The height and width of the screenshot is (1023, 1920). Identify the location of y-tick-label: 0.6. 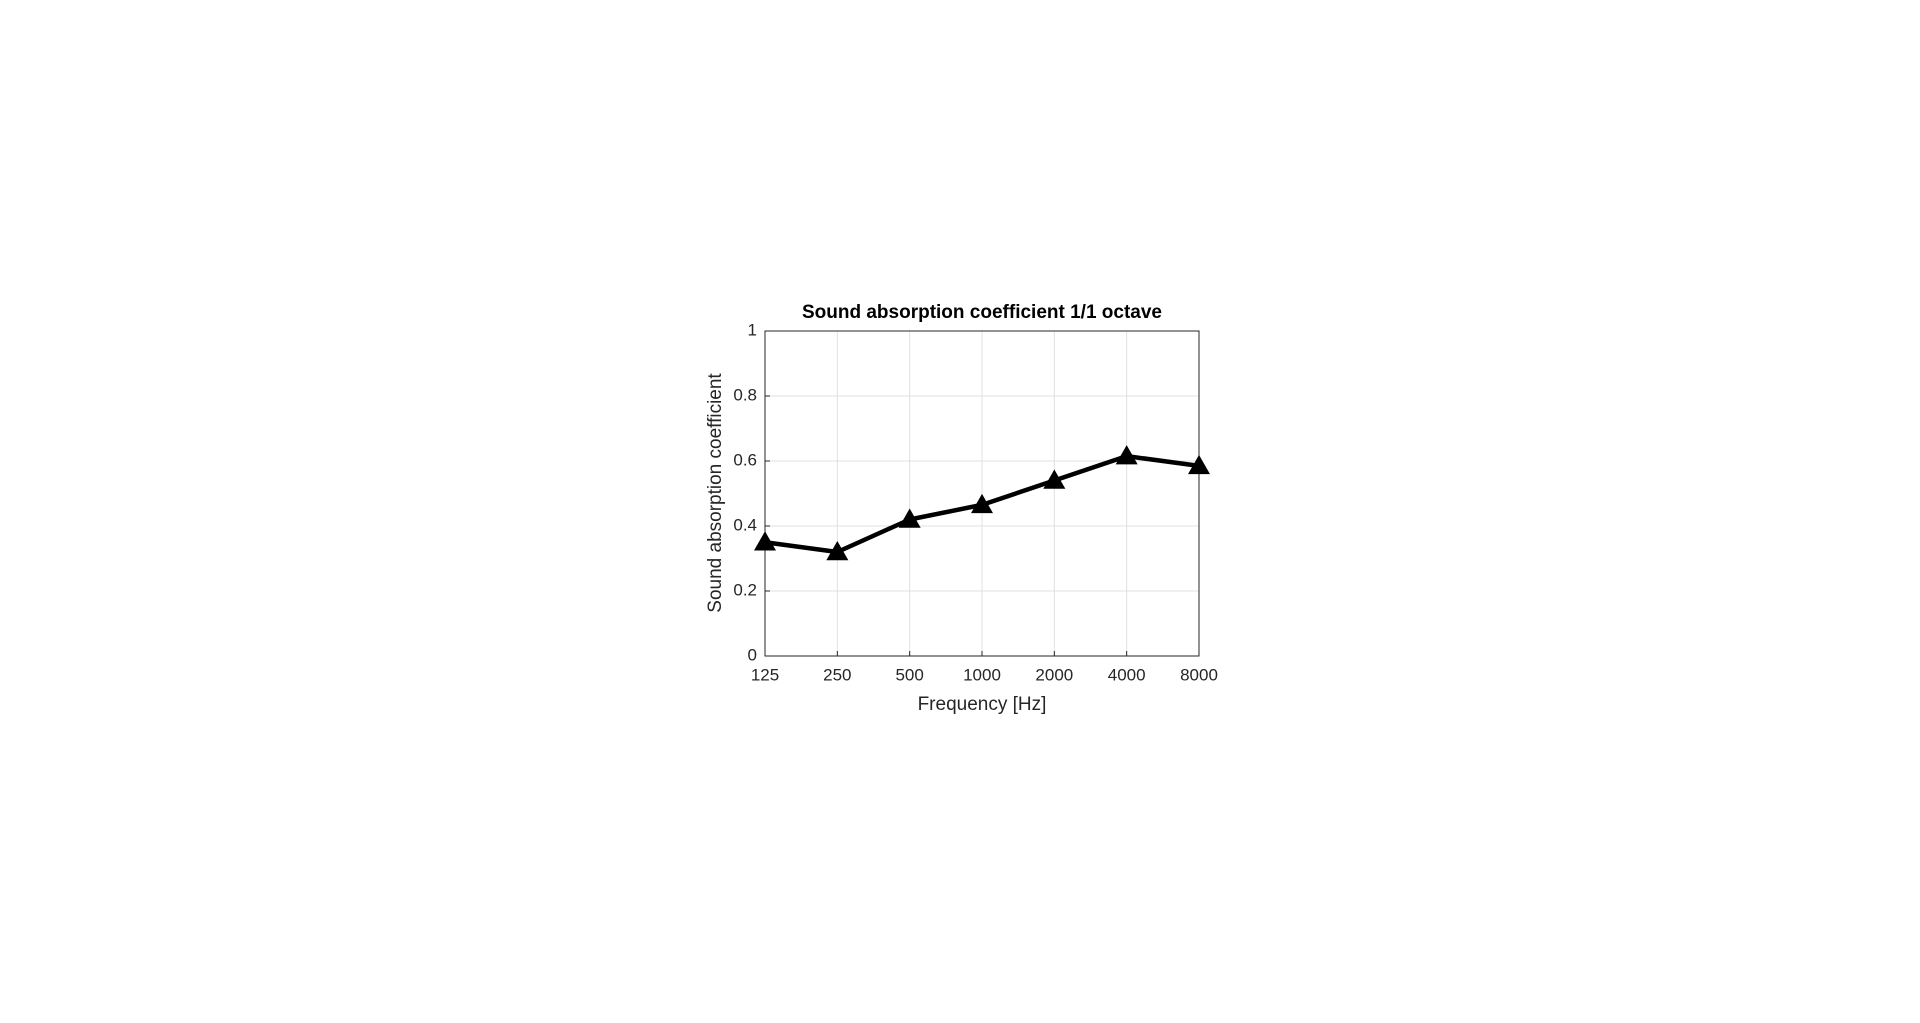
(745, 459).